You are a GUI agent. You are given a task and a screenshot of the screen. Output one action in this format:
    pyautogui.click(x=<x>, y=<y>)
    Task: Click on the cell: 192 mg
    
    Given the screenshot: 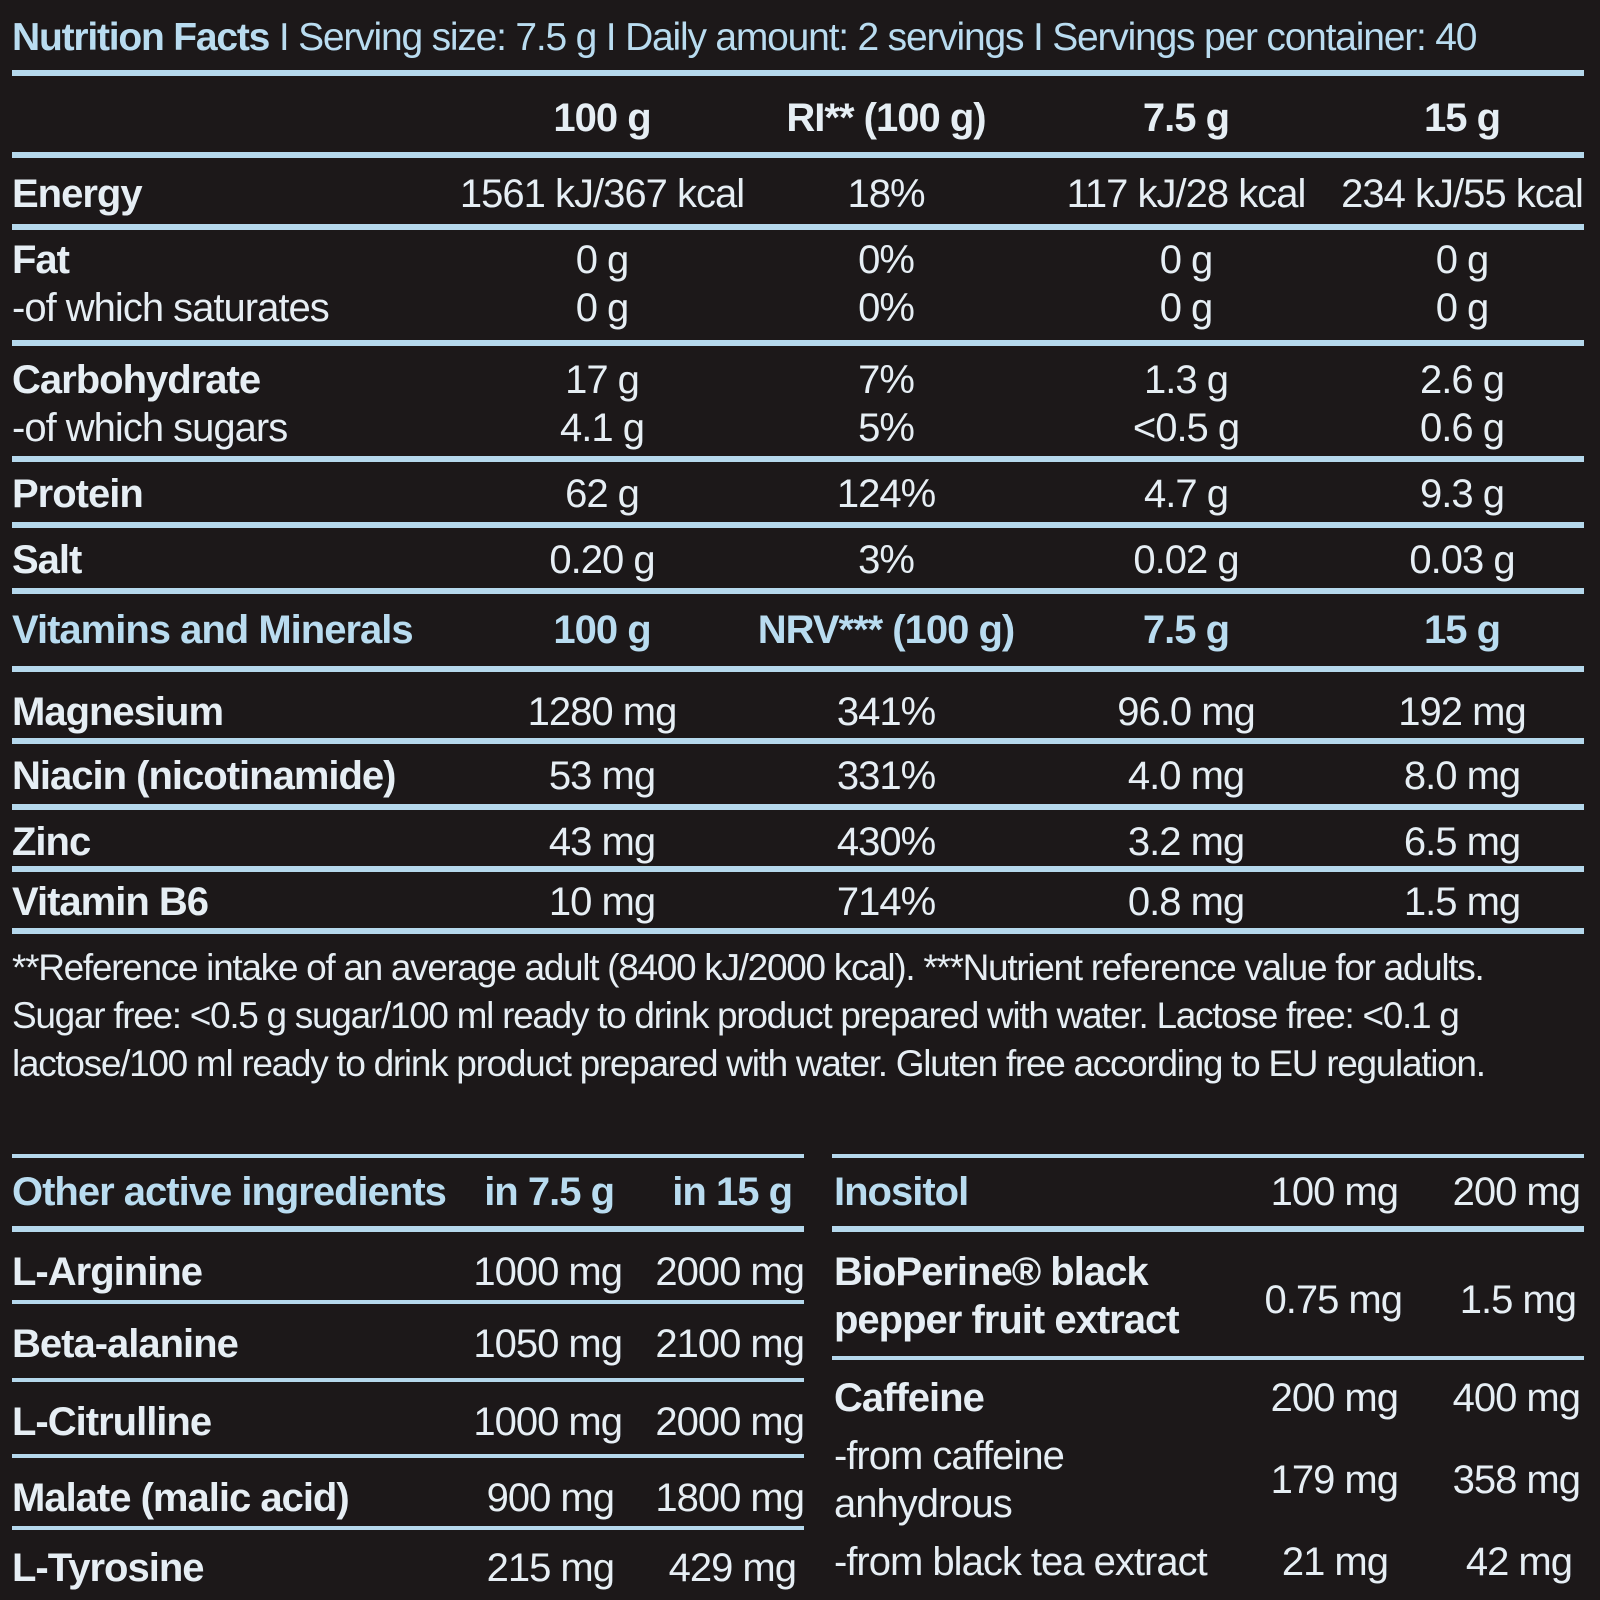 What is the action you would take?
    pyautogui.click(x=1462, y=712)
    